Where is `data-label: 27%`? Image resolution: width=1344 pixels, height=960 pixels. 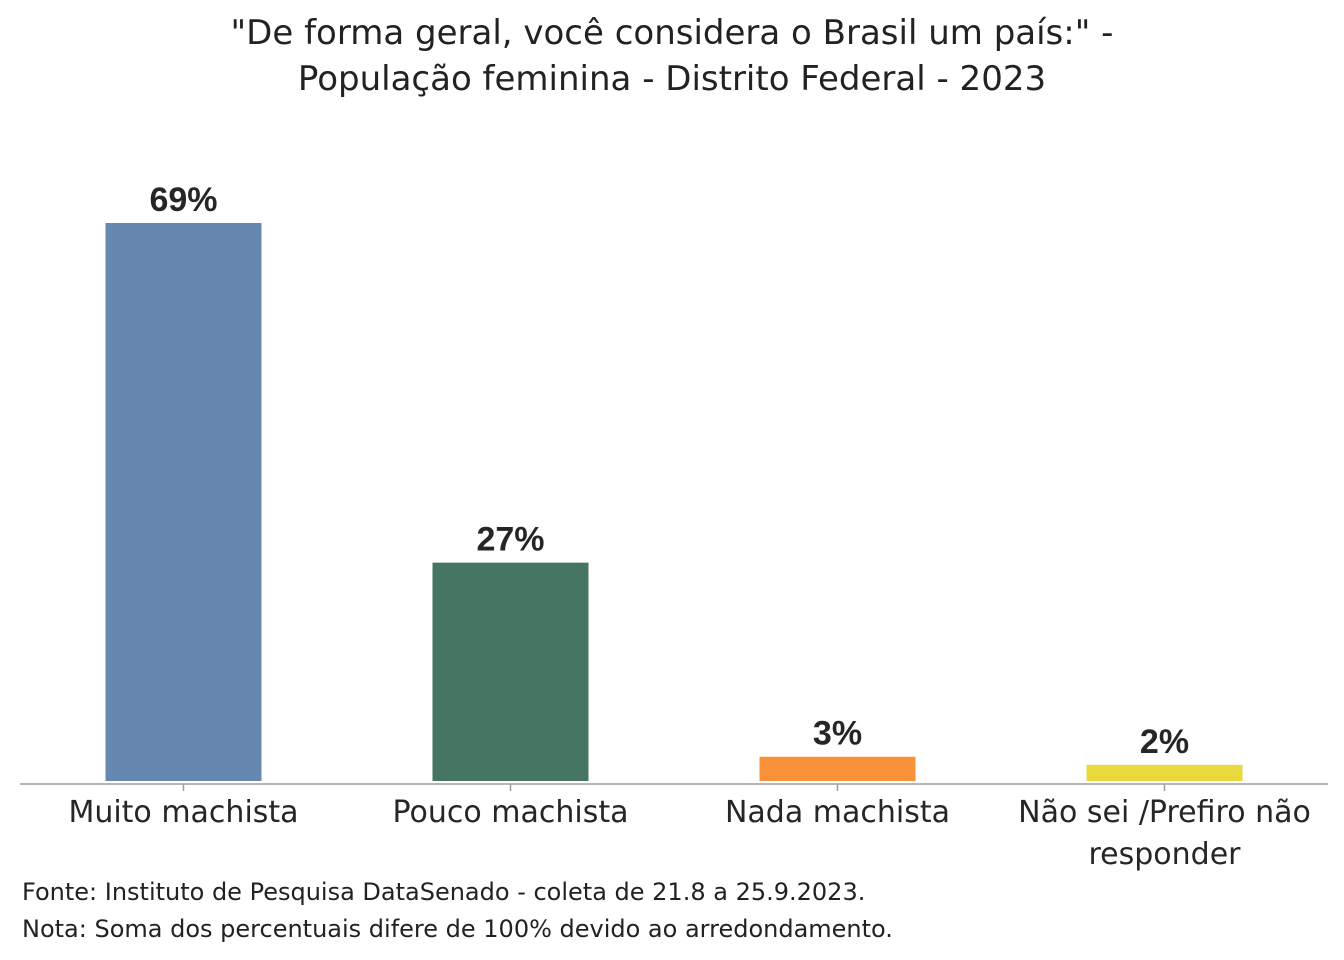 data-label: 27% is located at coordinates (510, 540).